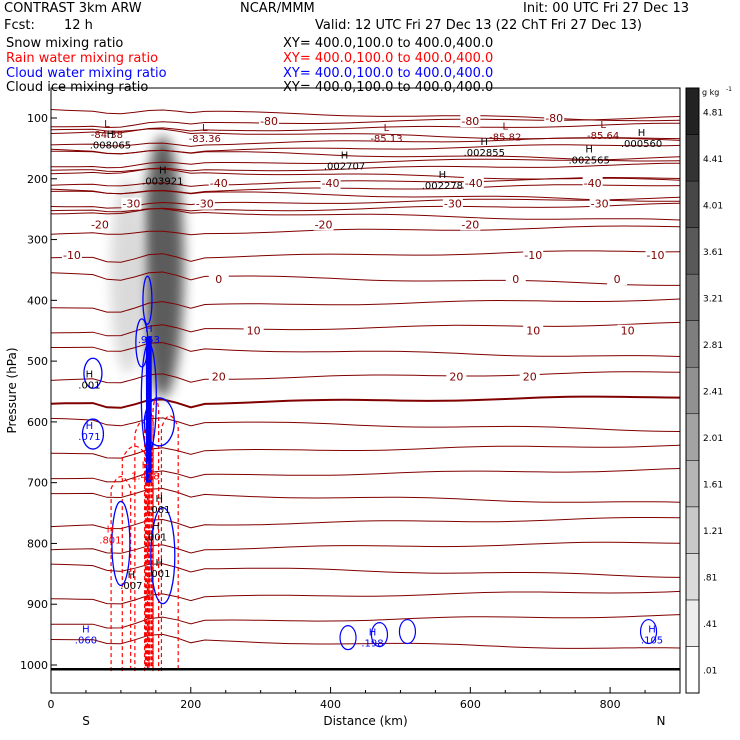 The width and height of the screenshot is (740, 740). Describe the element at coordinates (107, 135) in the screenshot. I see `extremum-value: -84.38` at that location.